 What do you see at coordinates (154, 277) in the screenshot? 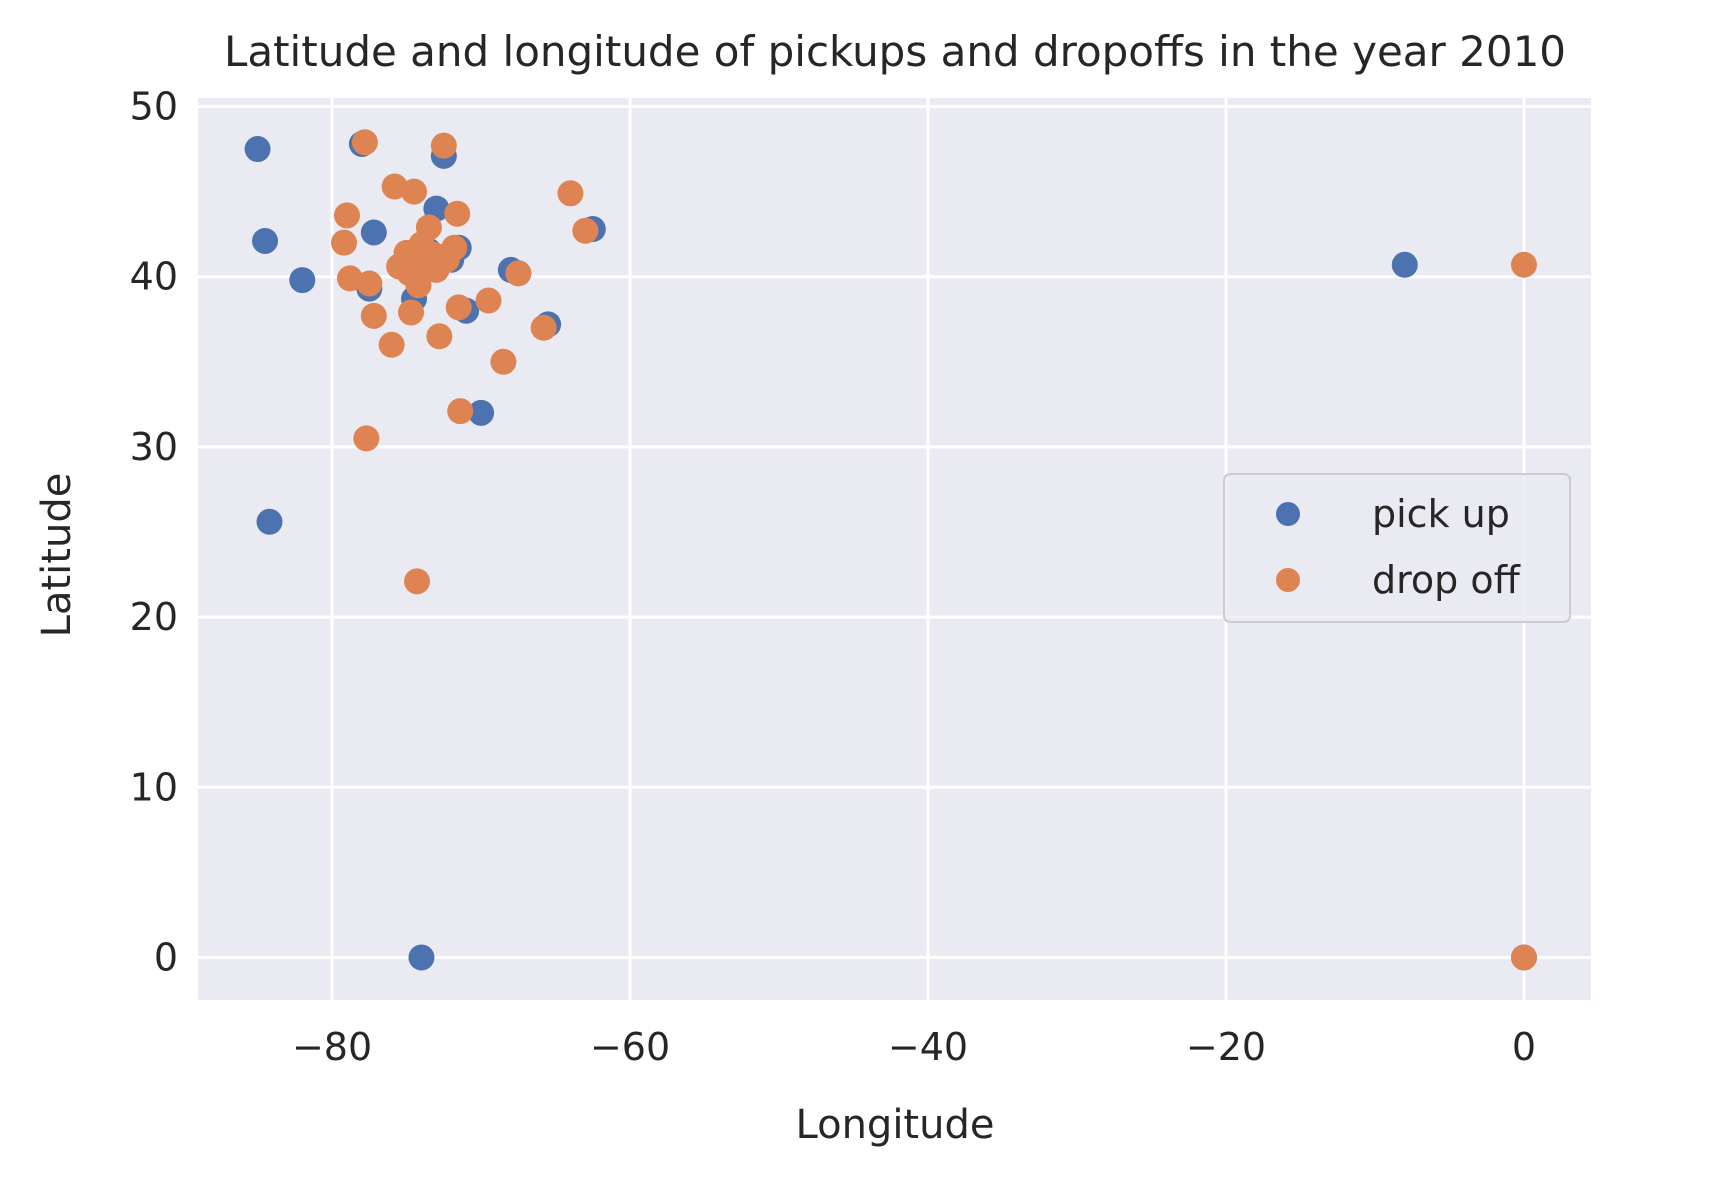
I see `y-tick-label: 40` at bounding box center [154, 277].